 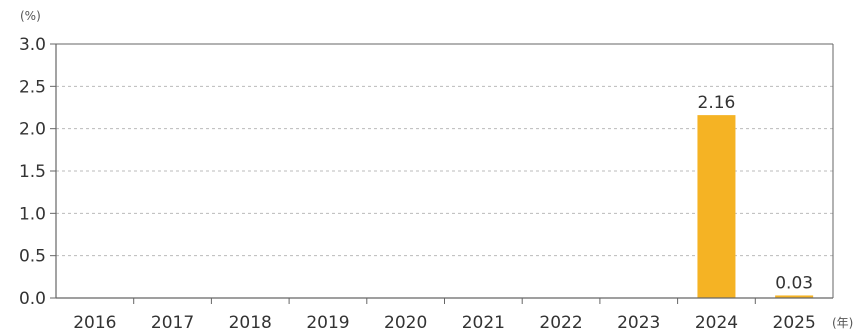 I want to click on y-tick-label: 0.5, so click(x=32, y=257).